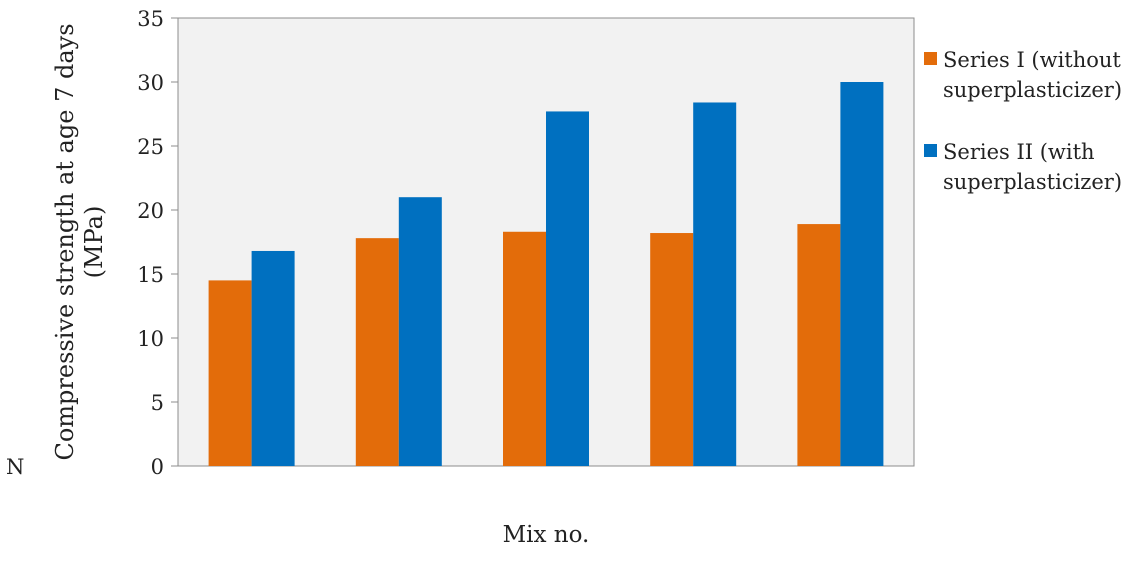 The width and height of the screenshot is (1147, 570). What do you see at coordinates (65, 241) in the screenshot?
I see `y-axis-label-line-1: Compressive strength at age 7 days` at bounding box center [65, 241].